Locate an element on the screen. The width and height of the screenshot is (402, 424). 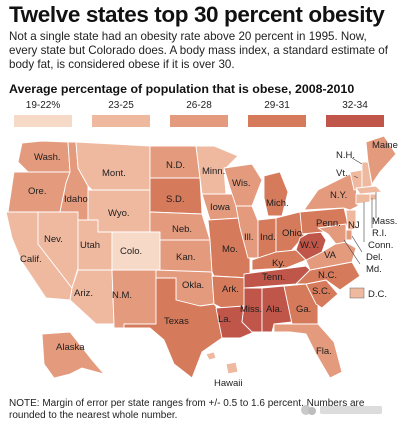
label-la: La. is located at coordinates (224, 319).